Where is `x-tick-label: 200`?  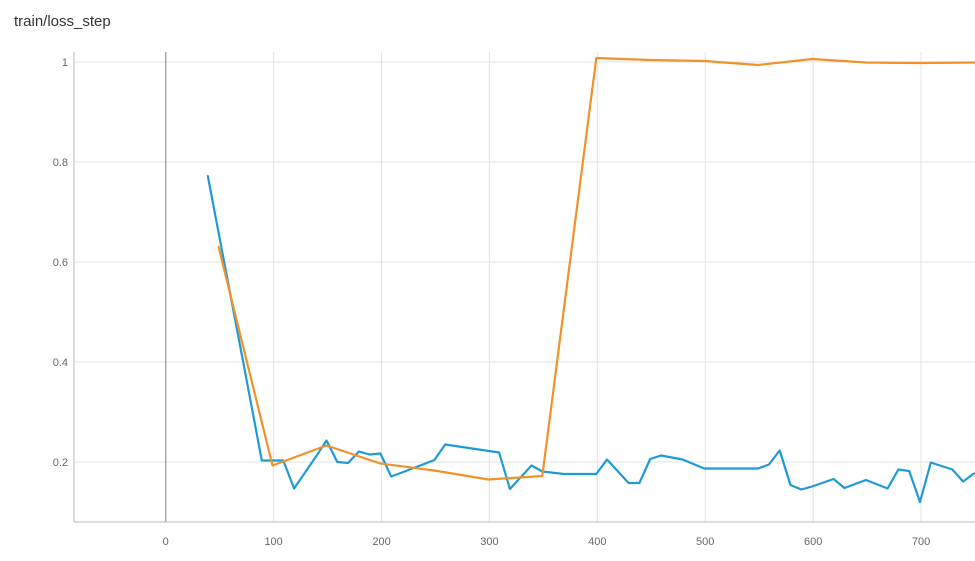 x-tick-label: 200 is located at coordinates (381, 542).